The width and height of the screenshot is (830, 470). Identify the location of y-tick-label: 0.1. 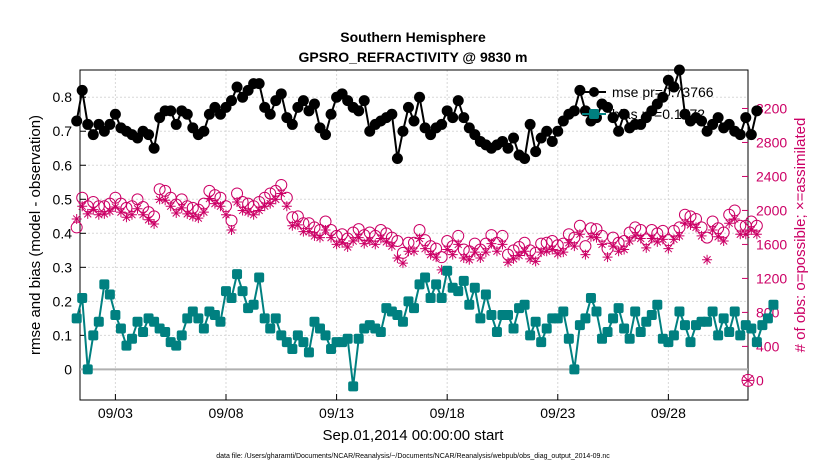
(63, 335).